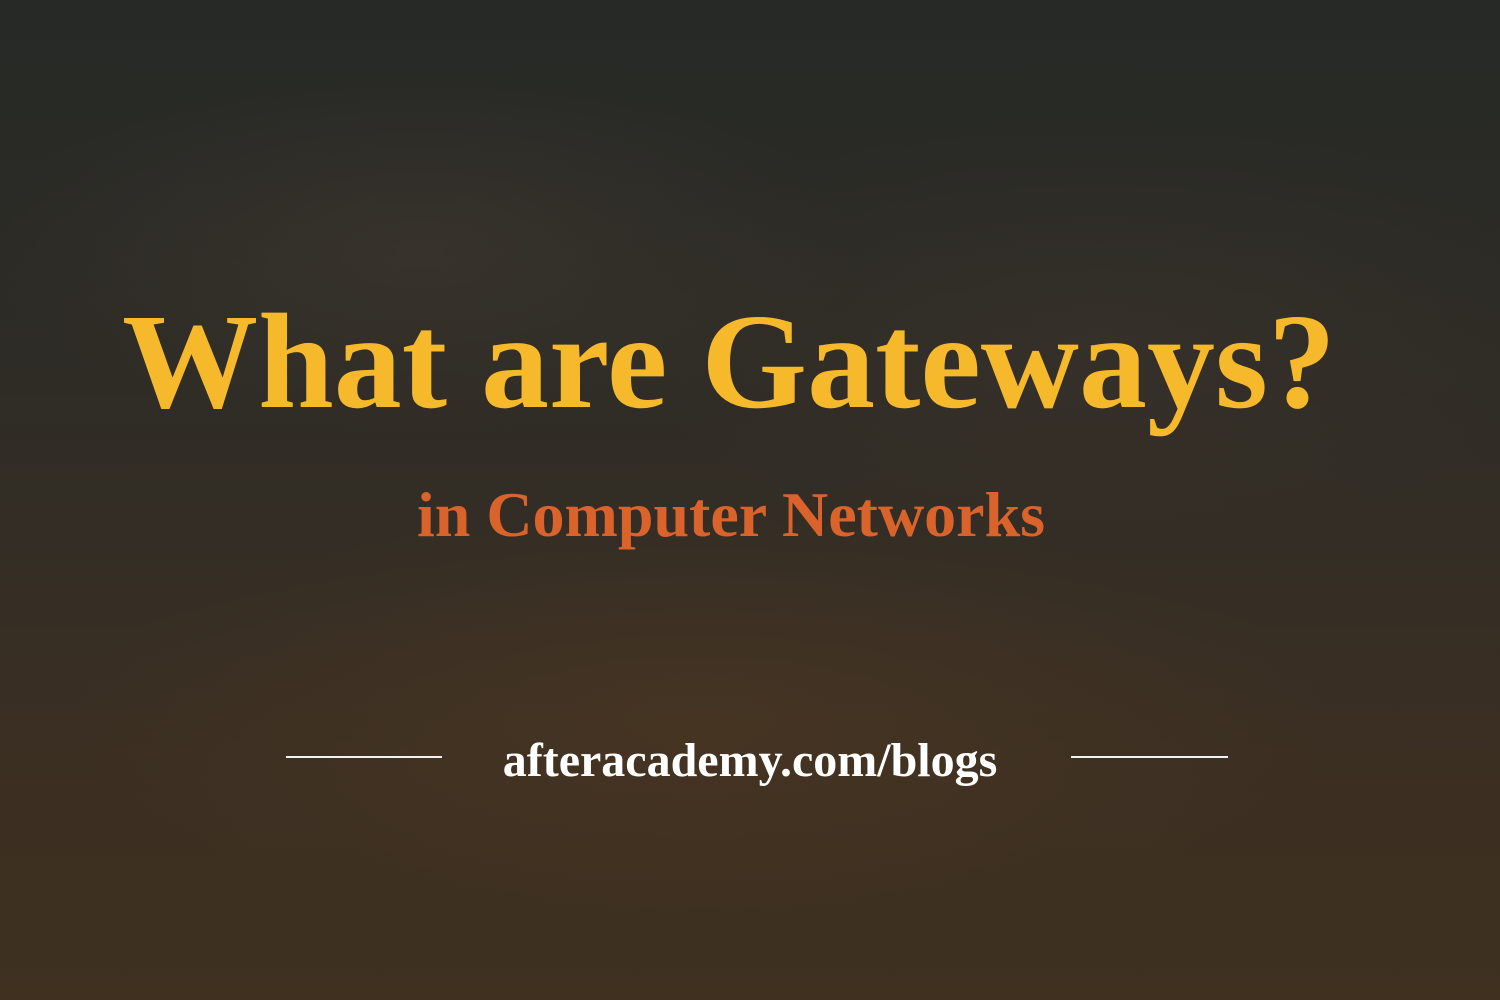  What do you see at coordinates (731, 514) in the screenshot?
I see `banner-subtitle: in Computer Networks` at bounding box center [731, 514].